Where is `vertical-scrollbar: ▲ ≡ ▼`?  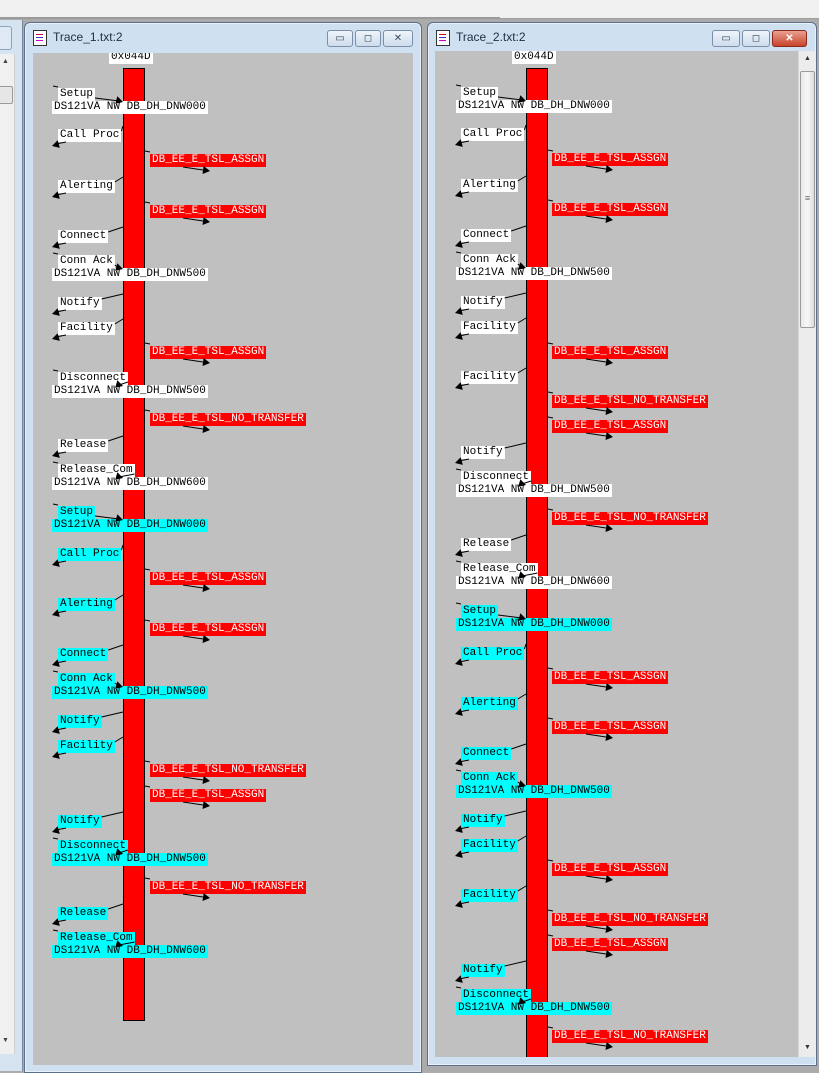 vertical-scrollbar: ▲ ≡ ▼ is located at coordinates (807, 554).